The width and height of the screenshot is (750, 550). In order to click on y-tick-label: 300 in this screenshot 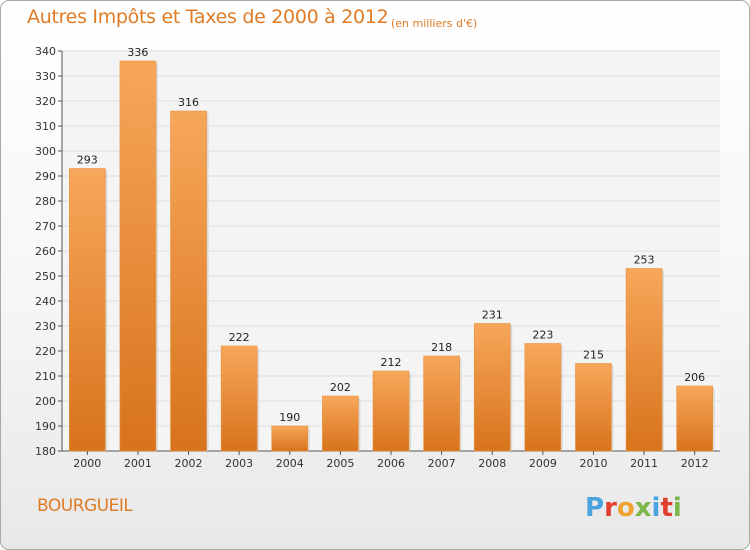, I will do `click(45, 151)`.